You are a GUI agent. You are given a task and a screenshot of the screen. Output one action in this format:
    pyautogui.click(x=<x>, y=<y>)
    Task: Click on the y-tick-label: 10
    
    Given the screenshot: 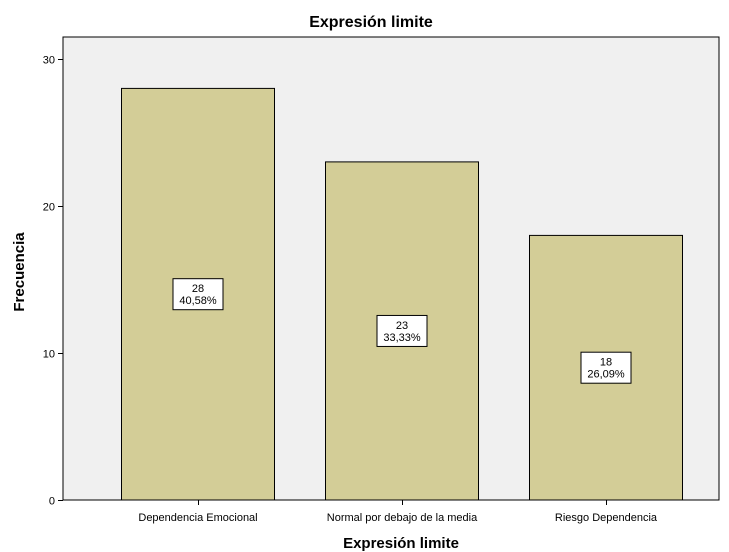 What is the action you would take?
    pyautogui.click(x=49, y=355)
    